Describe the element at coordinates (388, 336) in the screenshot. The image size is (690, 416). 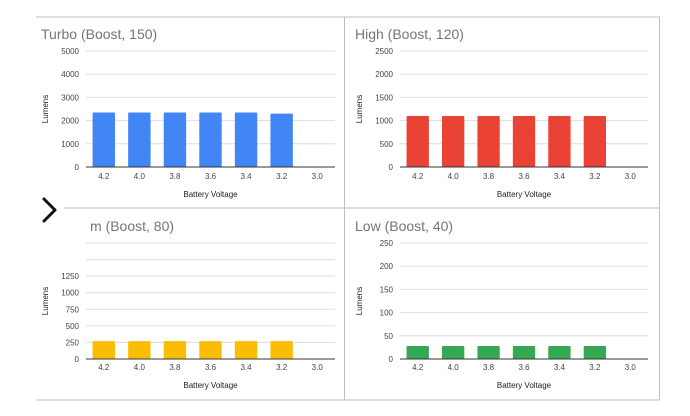
I see `y-tick-label: 50` at that location.